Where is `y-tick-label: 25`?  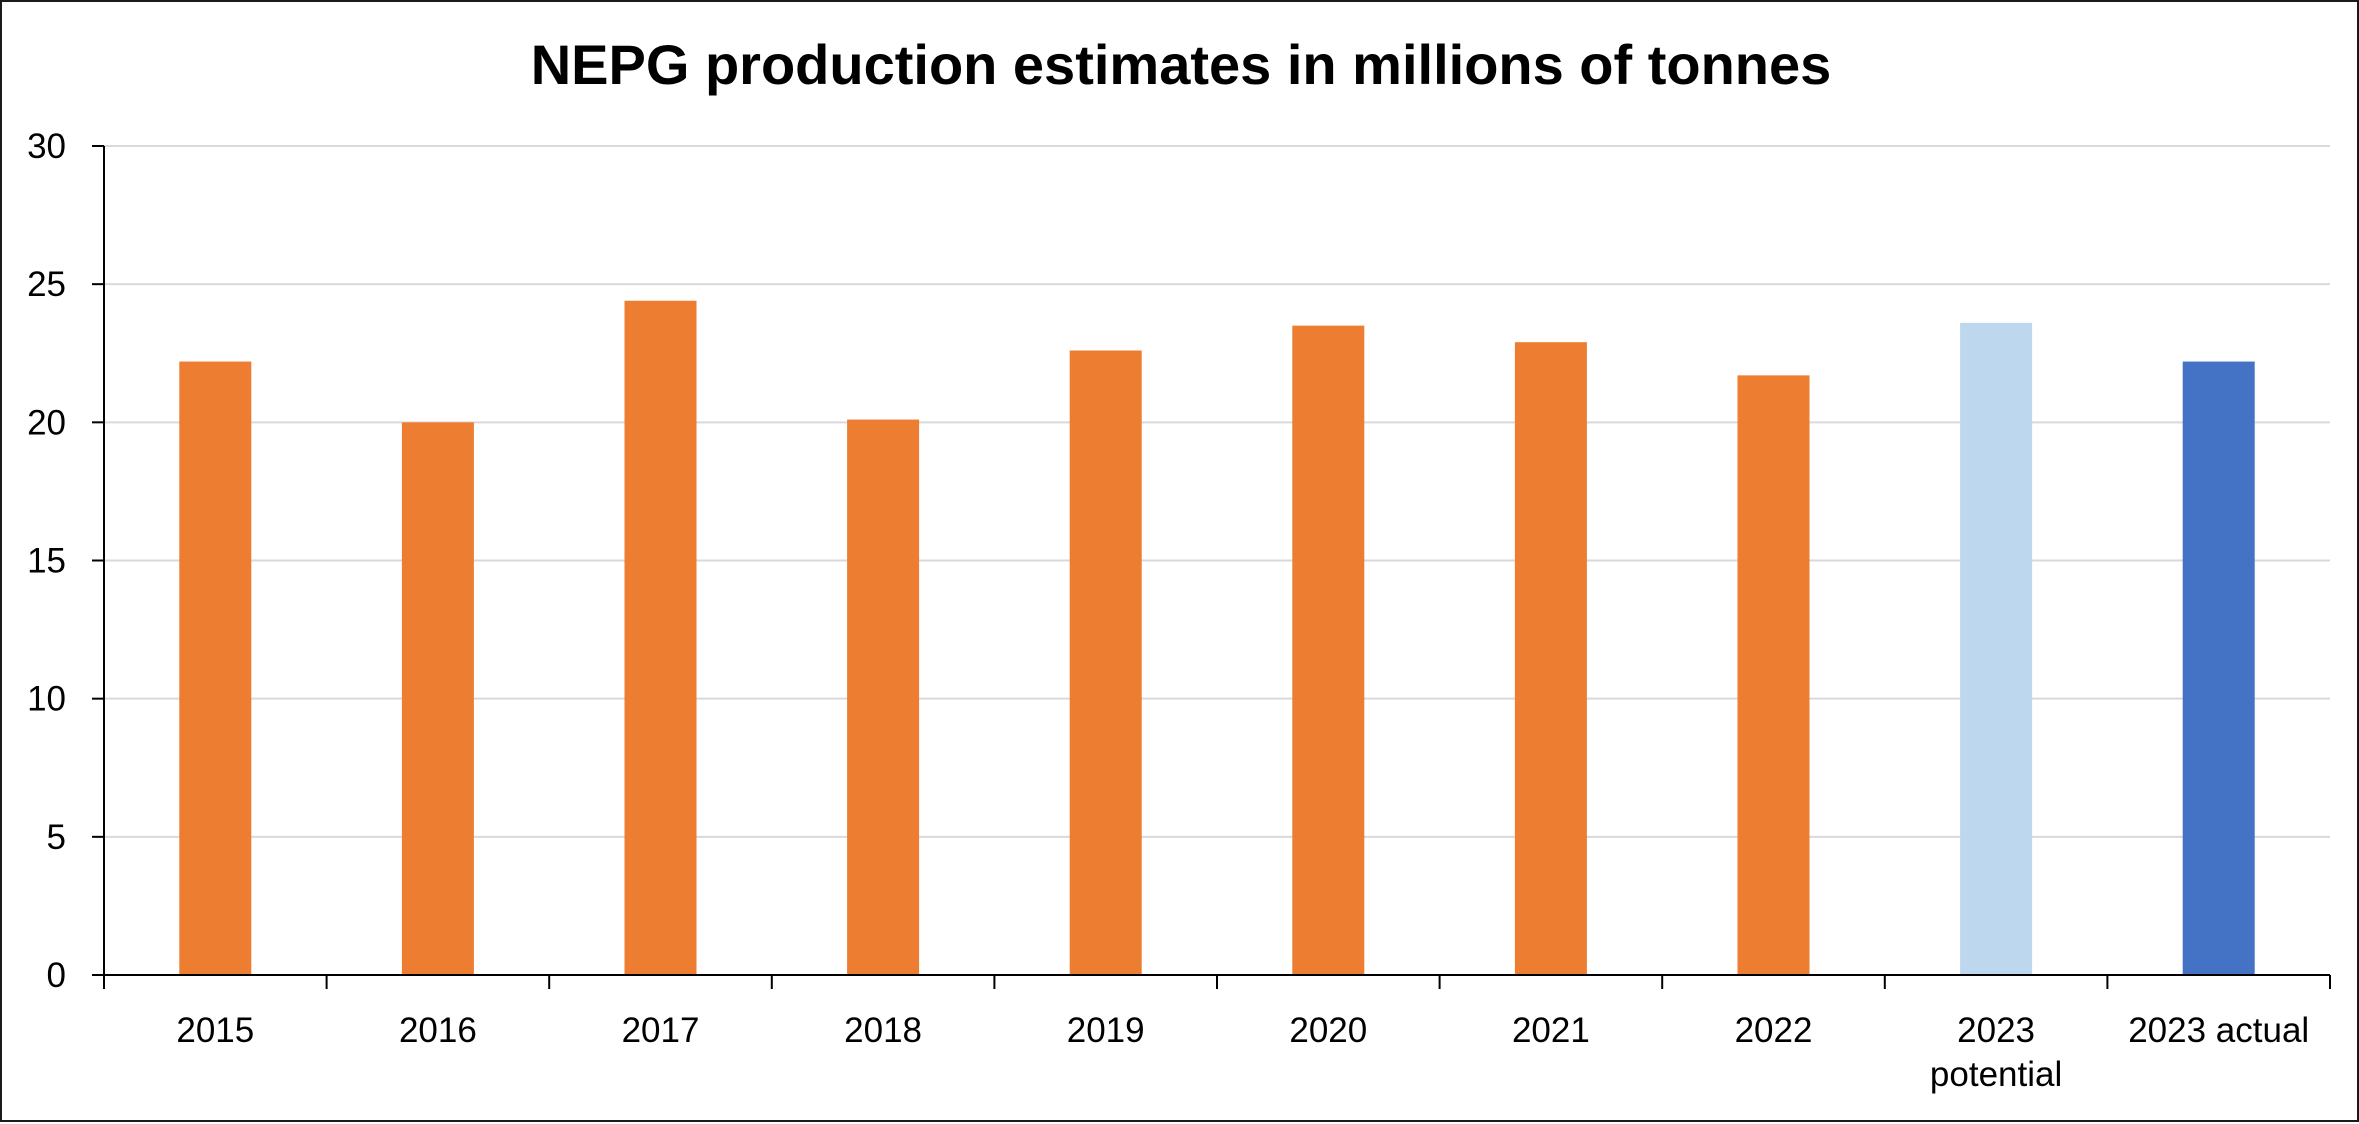 y-tick-label: 25 is located at coordinates (46, 284).